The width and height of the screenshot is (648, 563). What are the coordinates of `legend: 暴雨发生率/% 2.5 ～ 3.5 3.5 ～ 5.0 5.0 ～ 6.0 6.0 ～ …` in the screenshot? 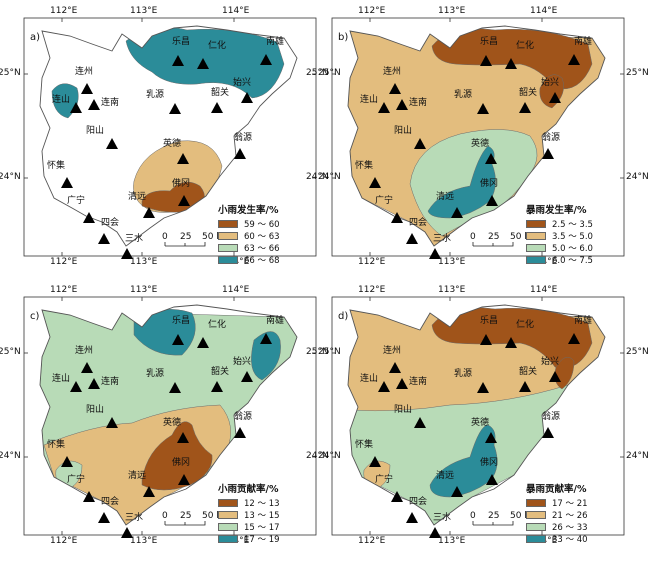 It's located at (574, 234).